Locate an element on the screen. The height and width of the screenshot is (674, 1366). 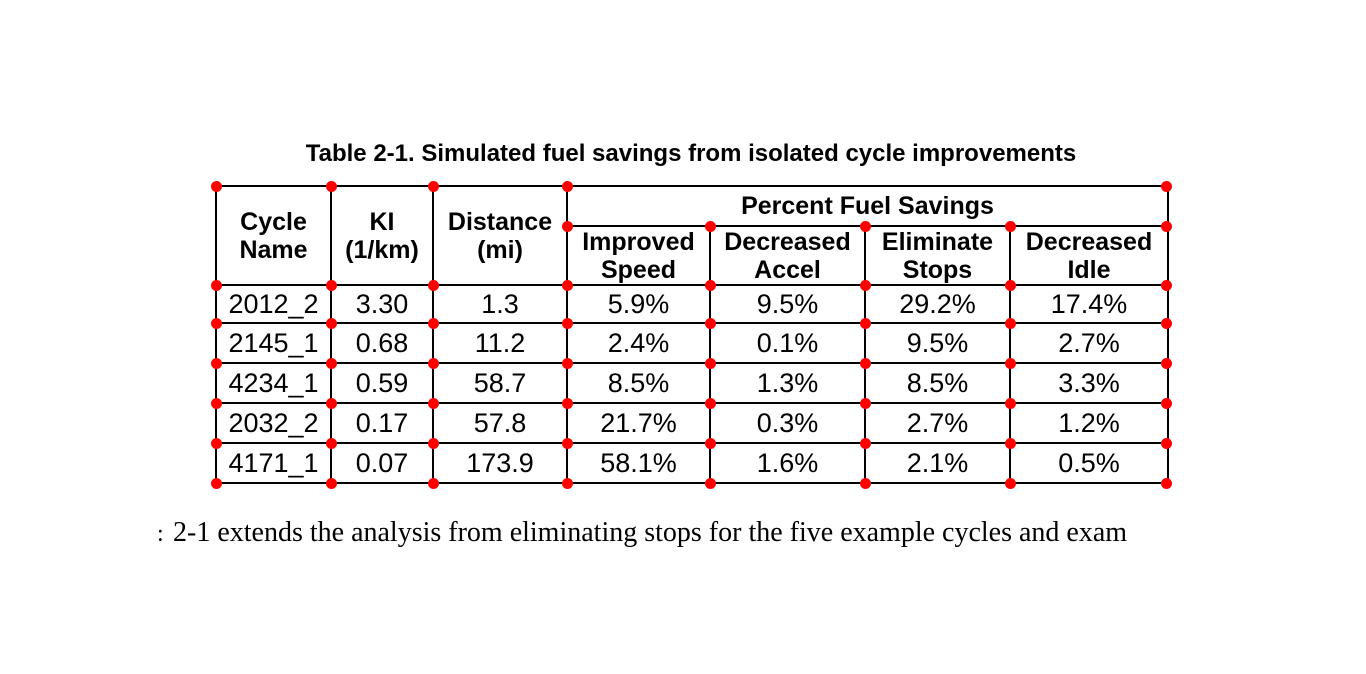
col-header-ki: KI (1/km) is located at coordinates (382, 235).